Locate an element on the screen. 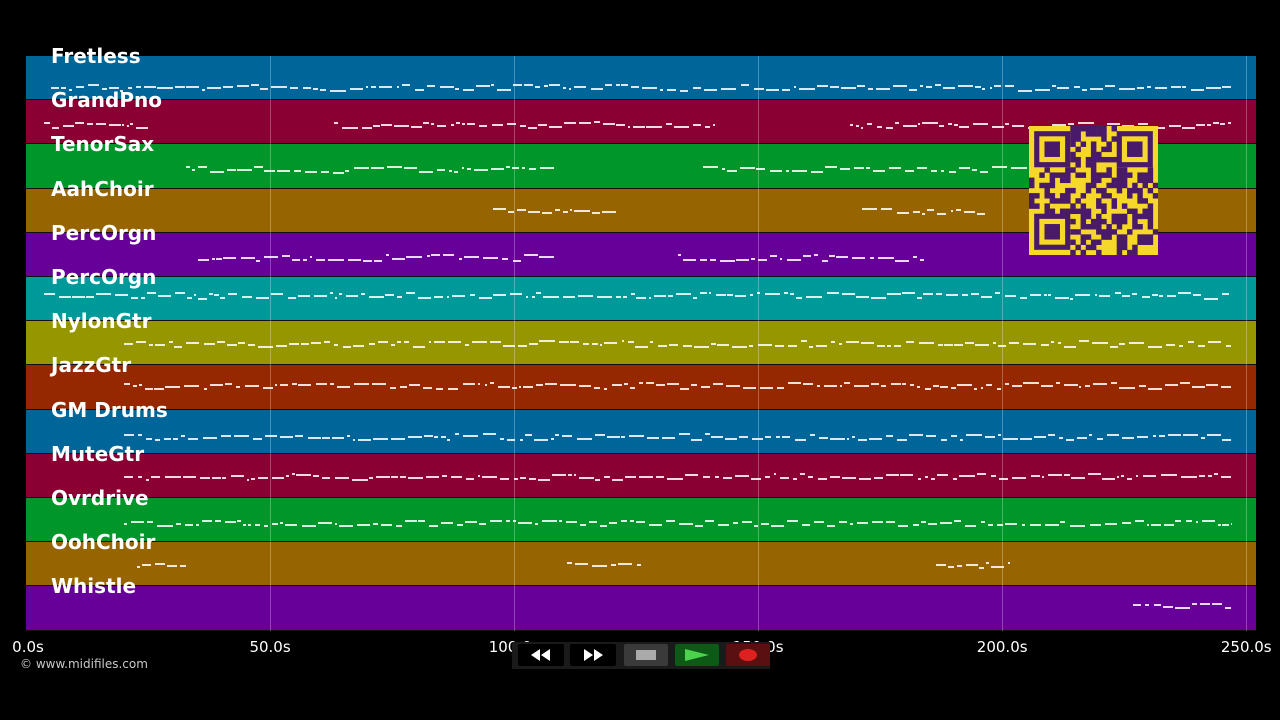 The height and width of the screenshot is (720, 1280). play-button is located at coordinates (697, 655).